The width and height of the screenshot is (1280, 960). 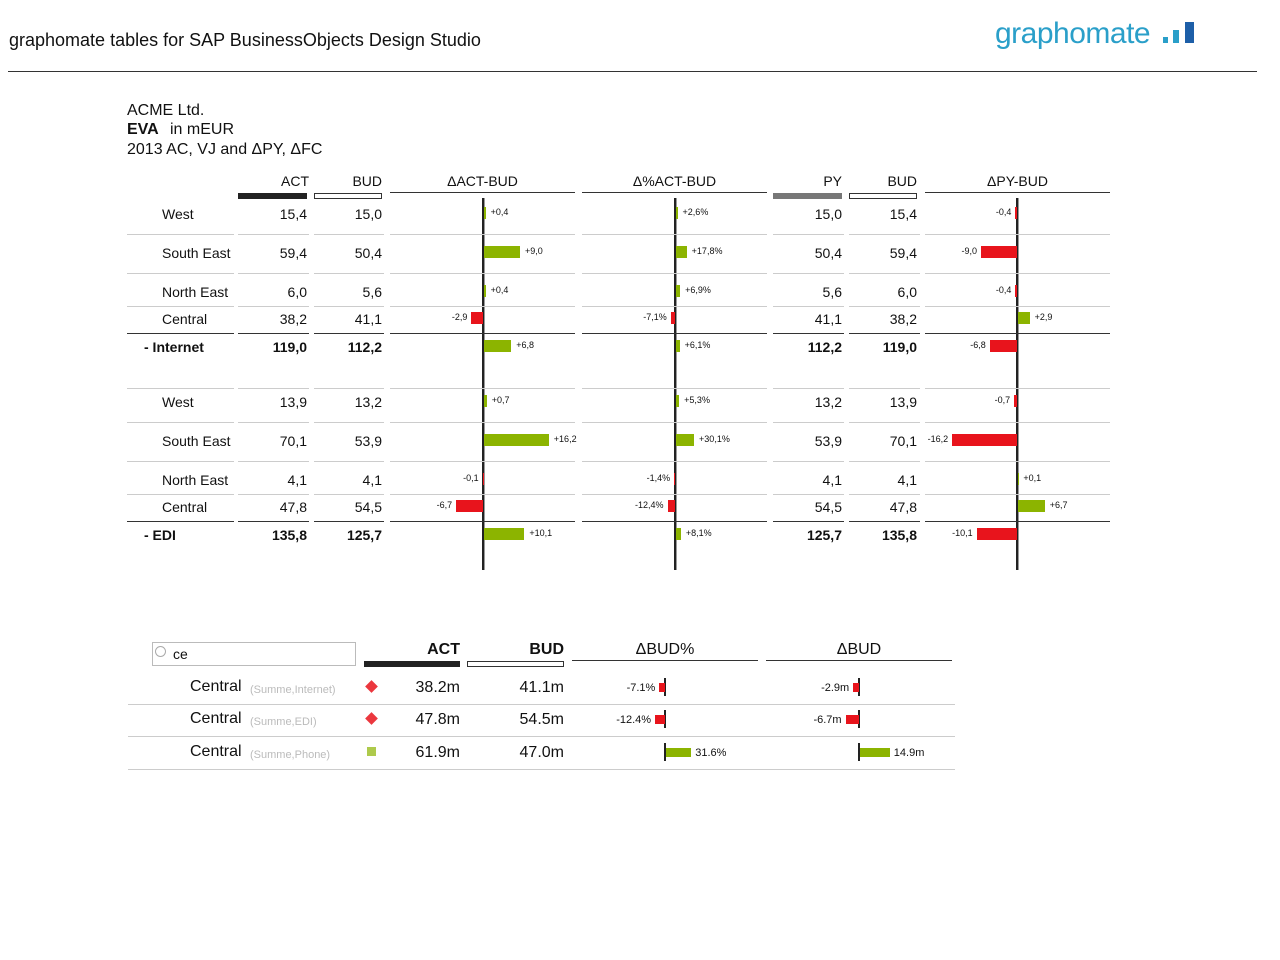 What do you see at coordinates (835, 688) in the screenshot?
I see `delta-label: -2.9m` at bounding box center [835, 688].